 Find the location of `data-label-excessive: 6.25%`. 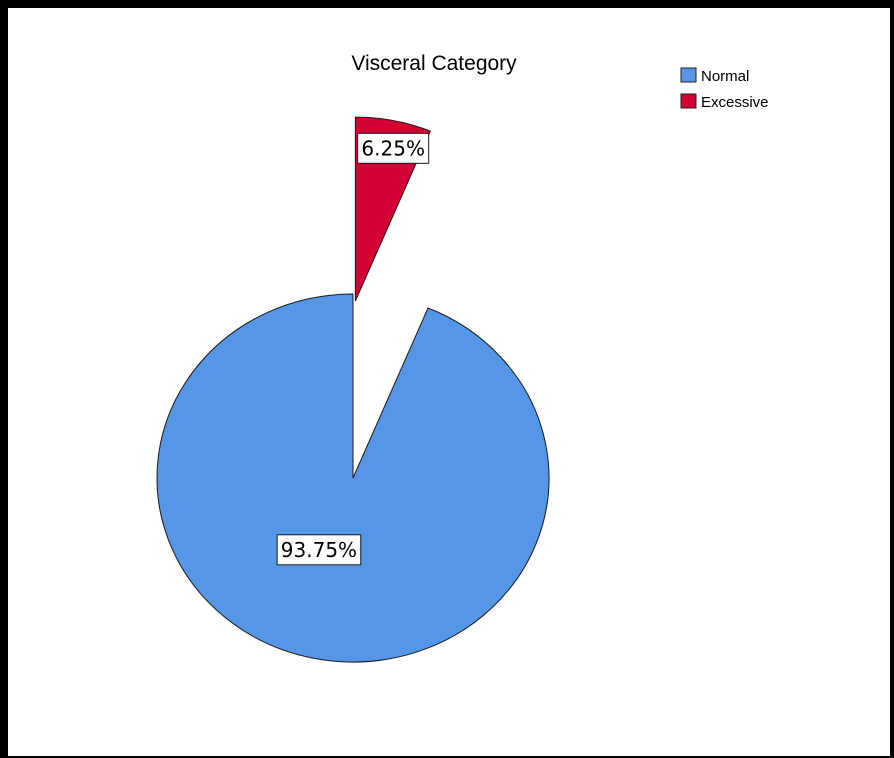

data-label-excessive: 6.25% is located at coordinates (393, 148).